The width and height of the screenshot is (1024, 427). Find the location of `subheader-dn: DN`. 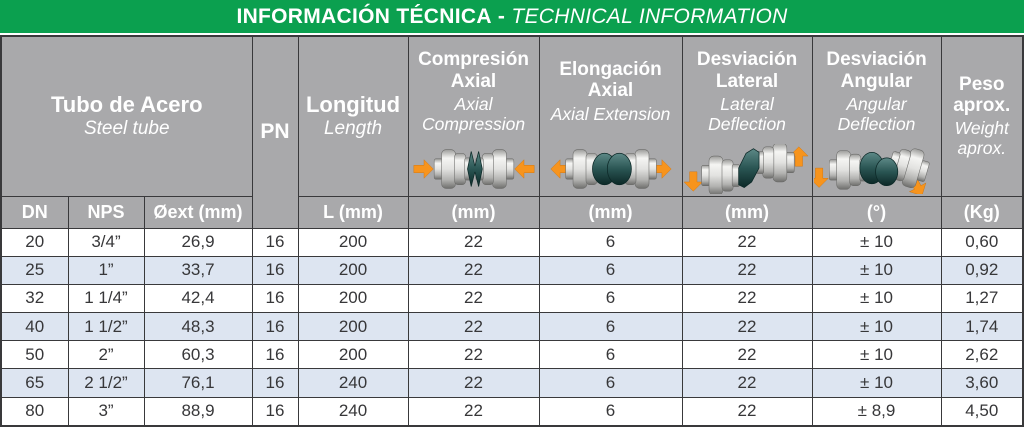

subheader-dn: DN is located at coordinates (34, 212).